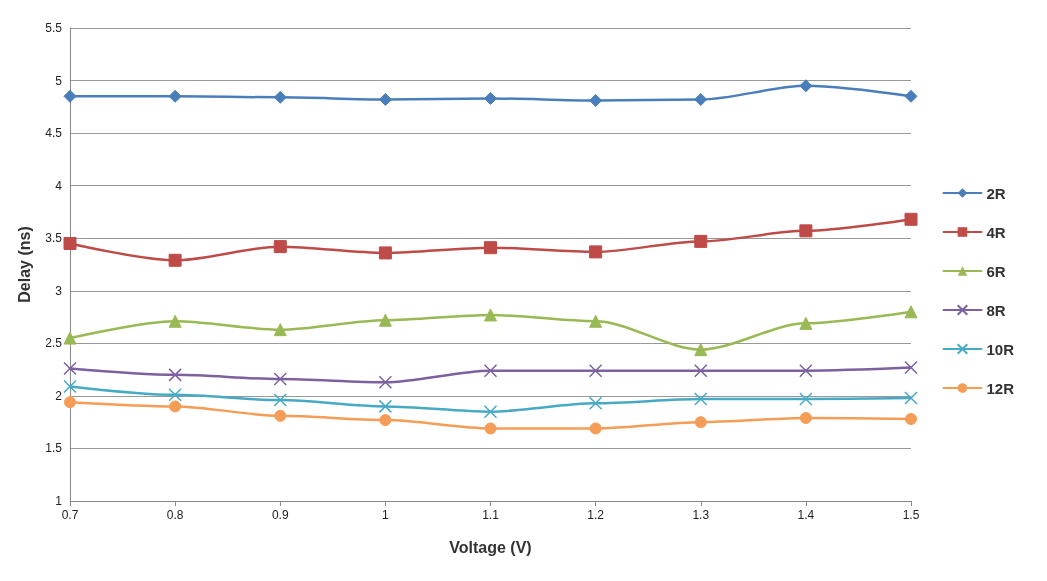 The width and height of the screenshot is (1047, 581). I want to click on legend-label: 6R, so click(996, 271).